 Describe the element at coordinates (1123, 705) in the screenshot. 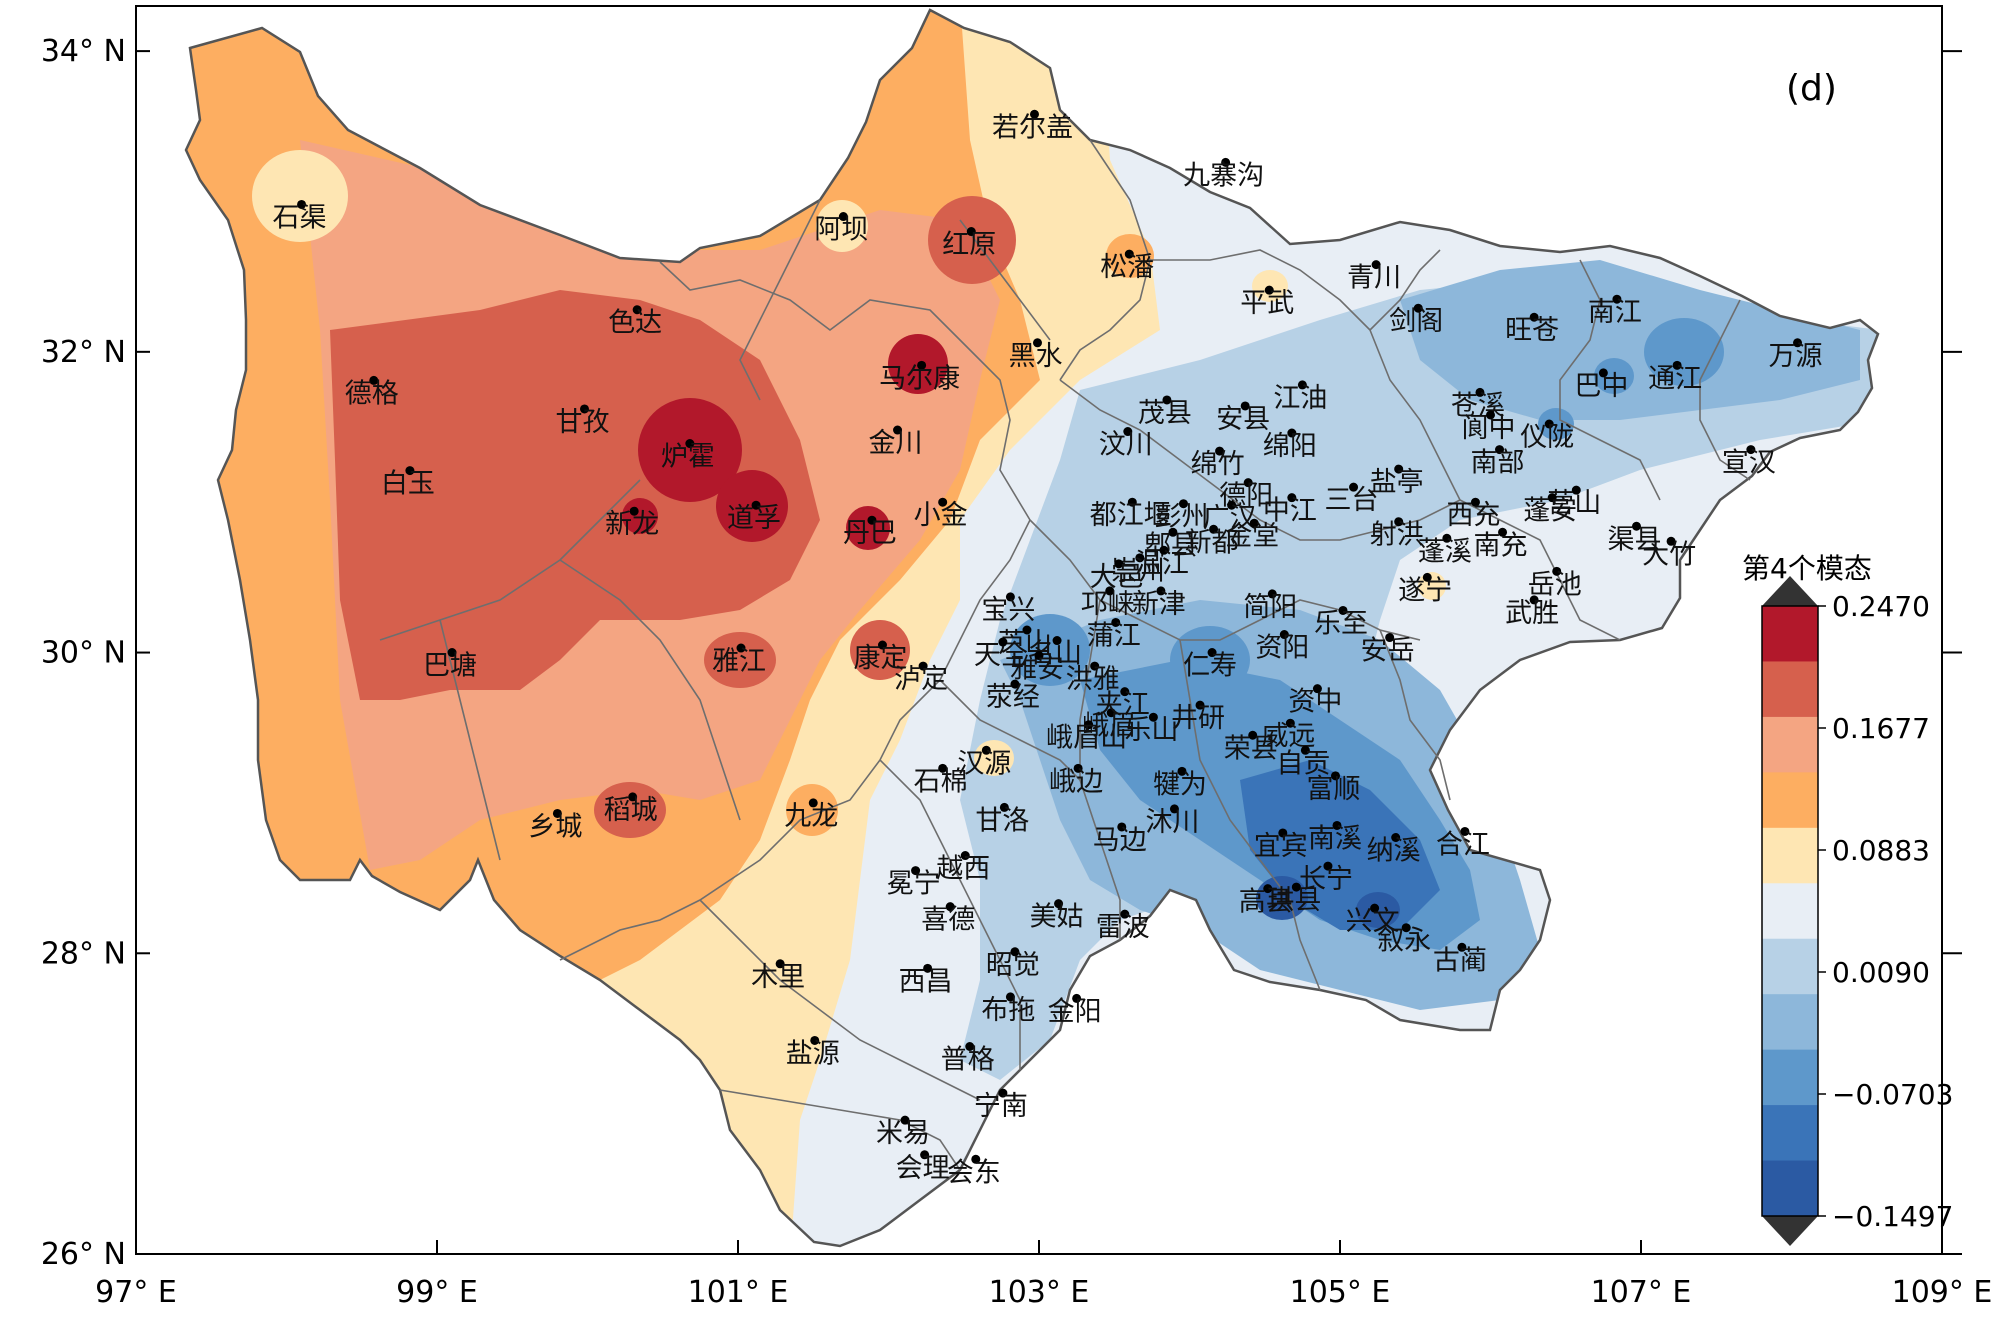

I see `station-label: 夹江` at that location.